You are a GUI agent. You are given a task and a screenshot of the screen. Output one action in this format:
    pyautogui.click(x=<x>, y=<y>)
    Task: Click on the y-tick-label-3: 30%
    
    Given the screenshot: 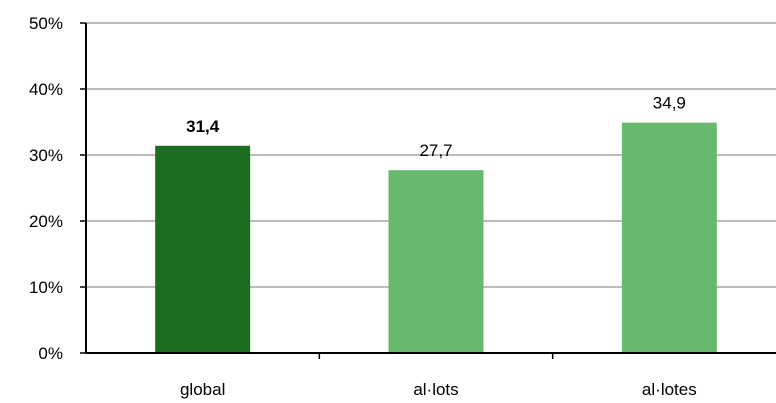 What is the action you would take?
    pyautogui.click(x=46, y=155)
    